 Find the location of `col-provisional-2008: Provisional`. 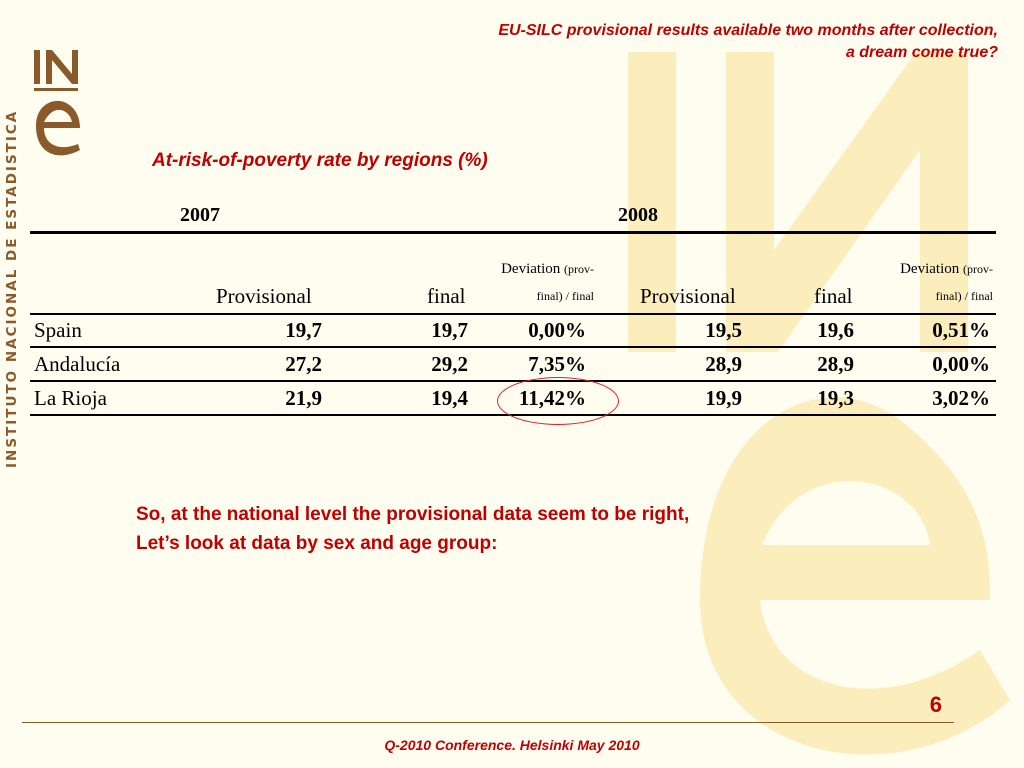

col-provisional-2008: Provisional is located at coordinates (688, 296).